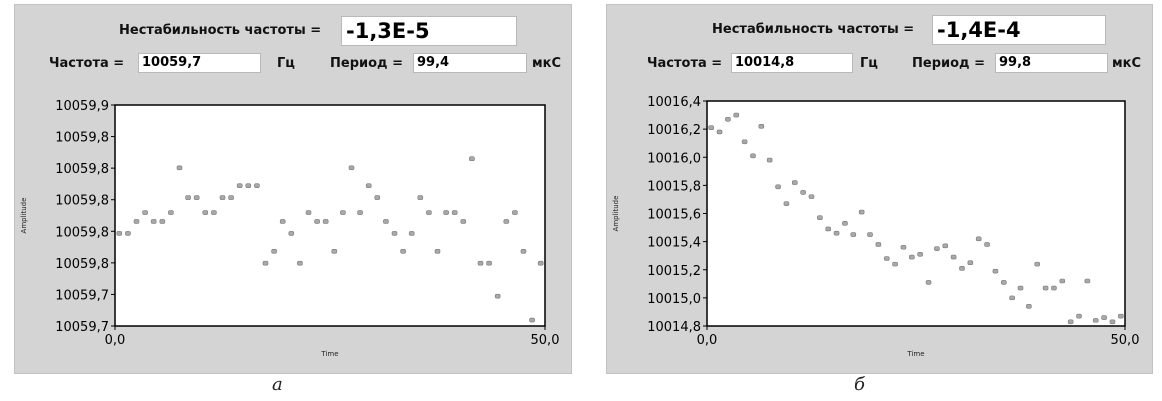 This screenshot has height=401, width=1162. What do you see at coordinates (674, 215) in the screenshot?
I see `y-tick-label: 10015,6` at bounding box center [674, 215].